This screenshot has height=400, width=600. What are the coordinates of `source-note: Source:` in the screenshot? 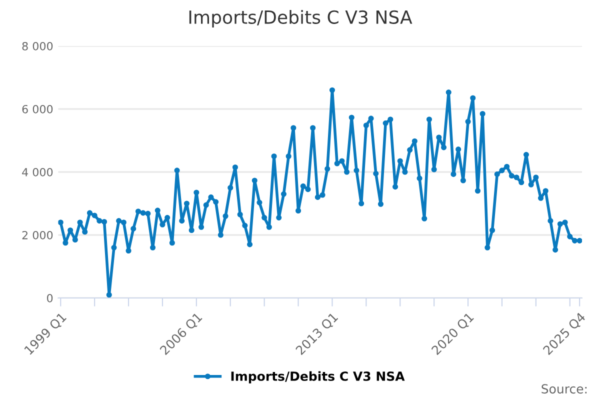 It's located at (564, 389).